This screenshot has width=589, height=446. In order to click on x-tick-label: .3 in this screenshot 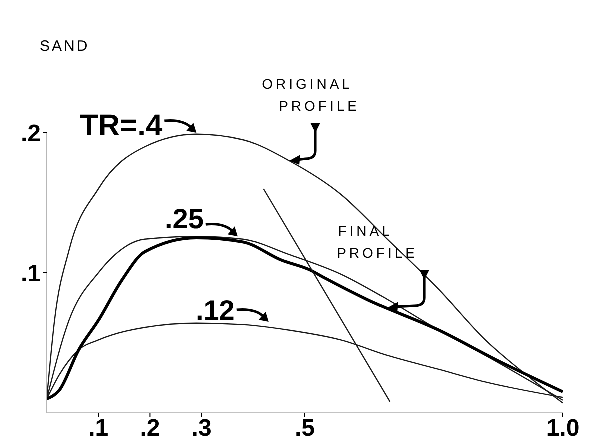, I will do `click(202, 428)`.